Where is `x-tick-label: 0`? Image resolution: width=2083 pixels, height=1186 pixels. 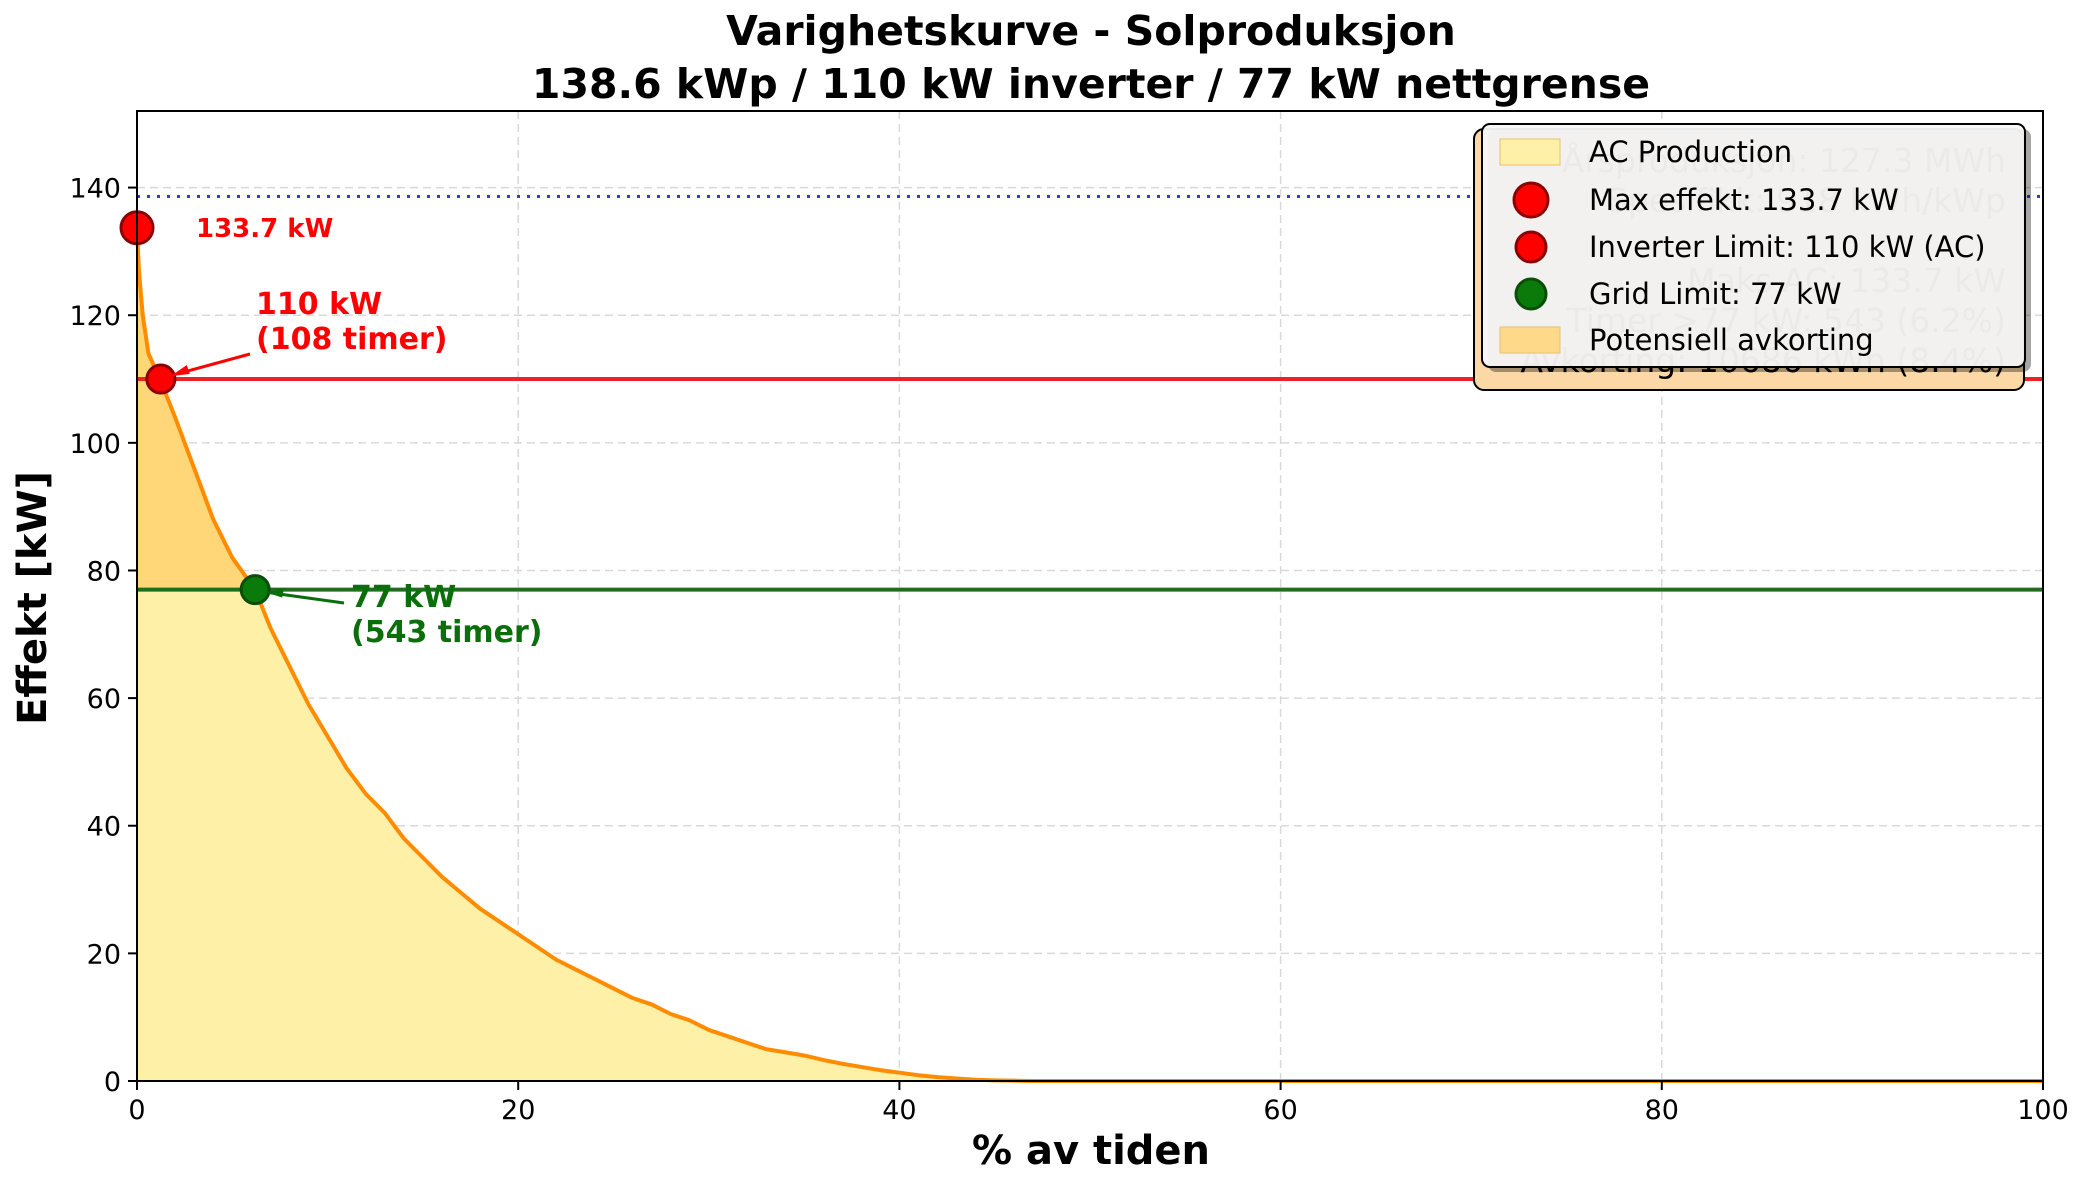
x-tick-label: 0 is located at coordinates (136, 1110).